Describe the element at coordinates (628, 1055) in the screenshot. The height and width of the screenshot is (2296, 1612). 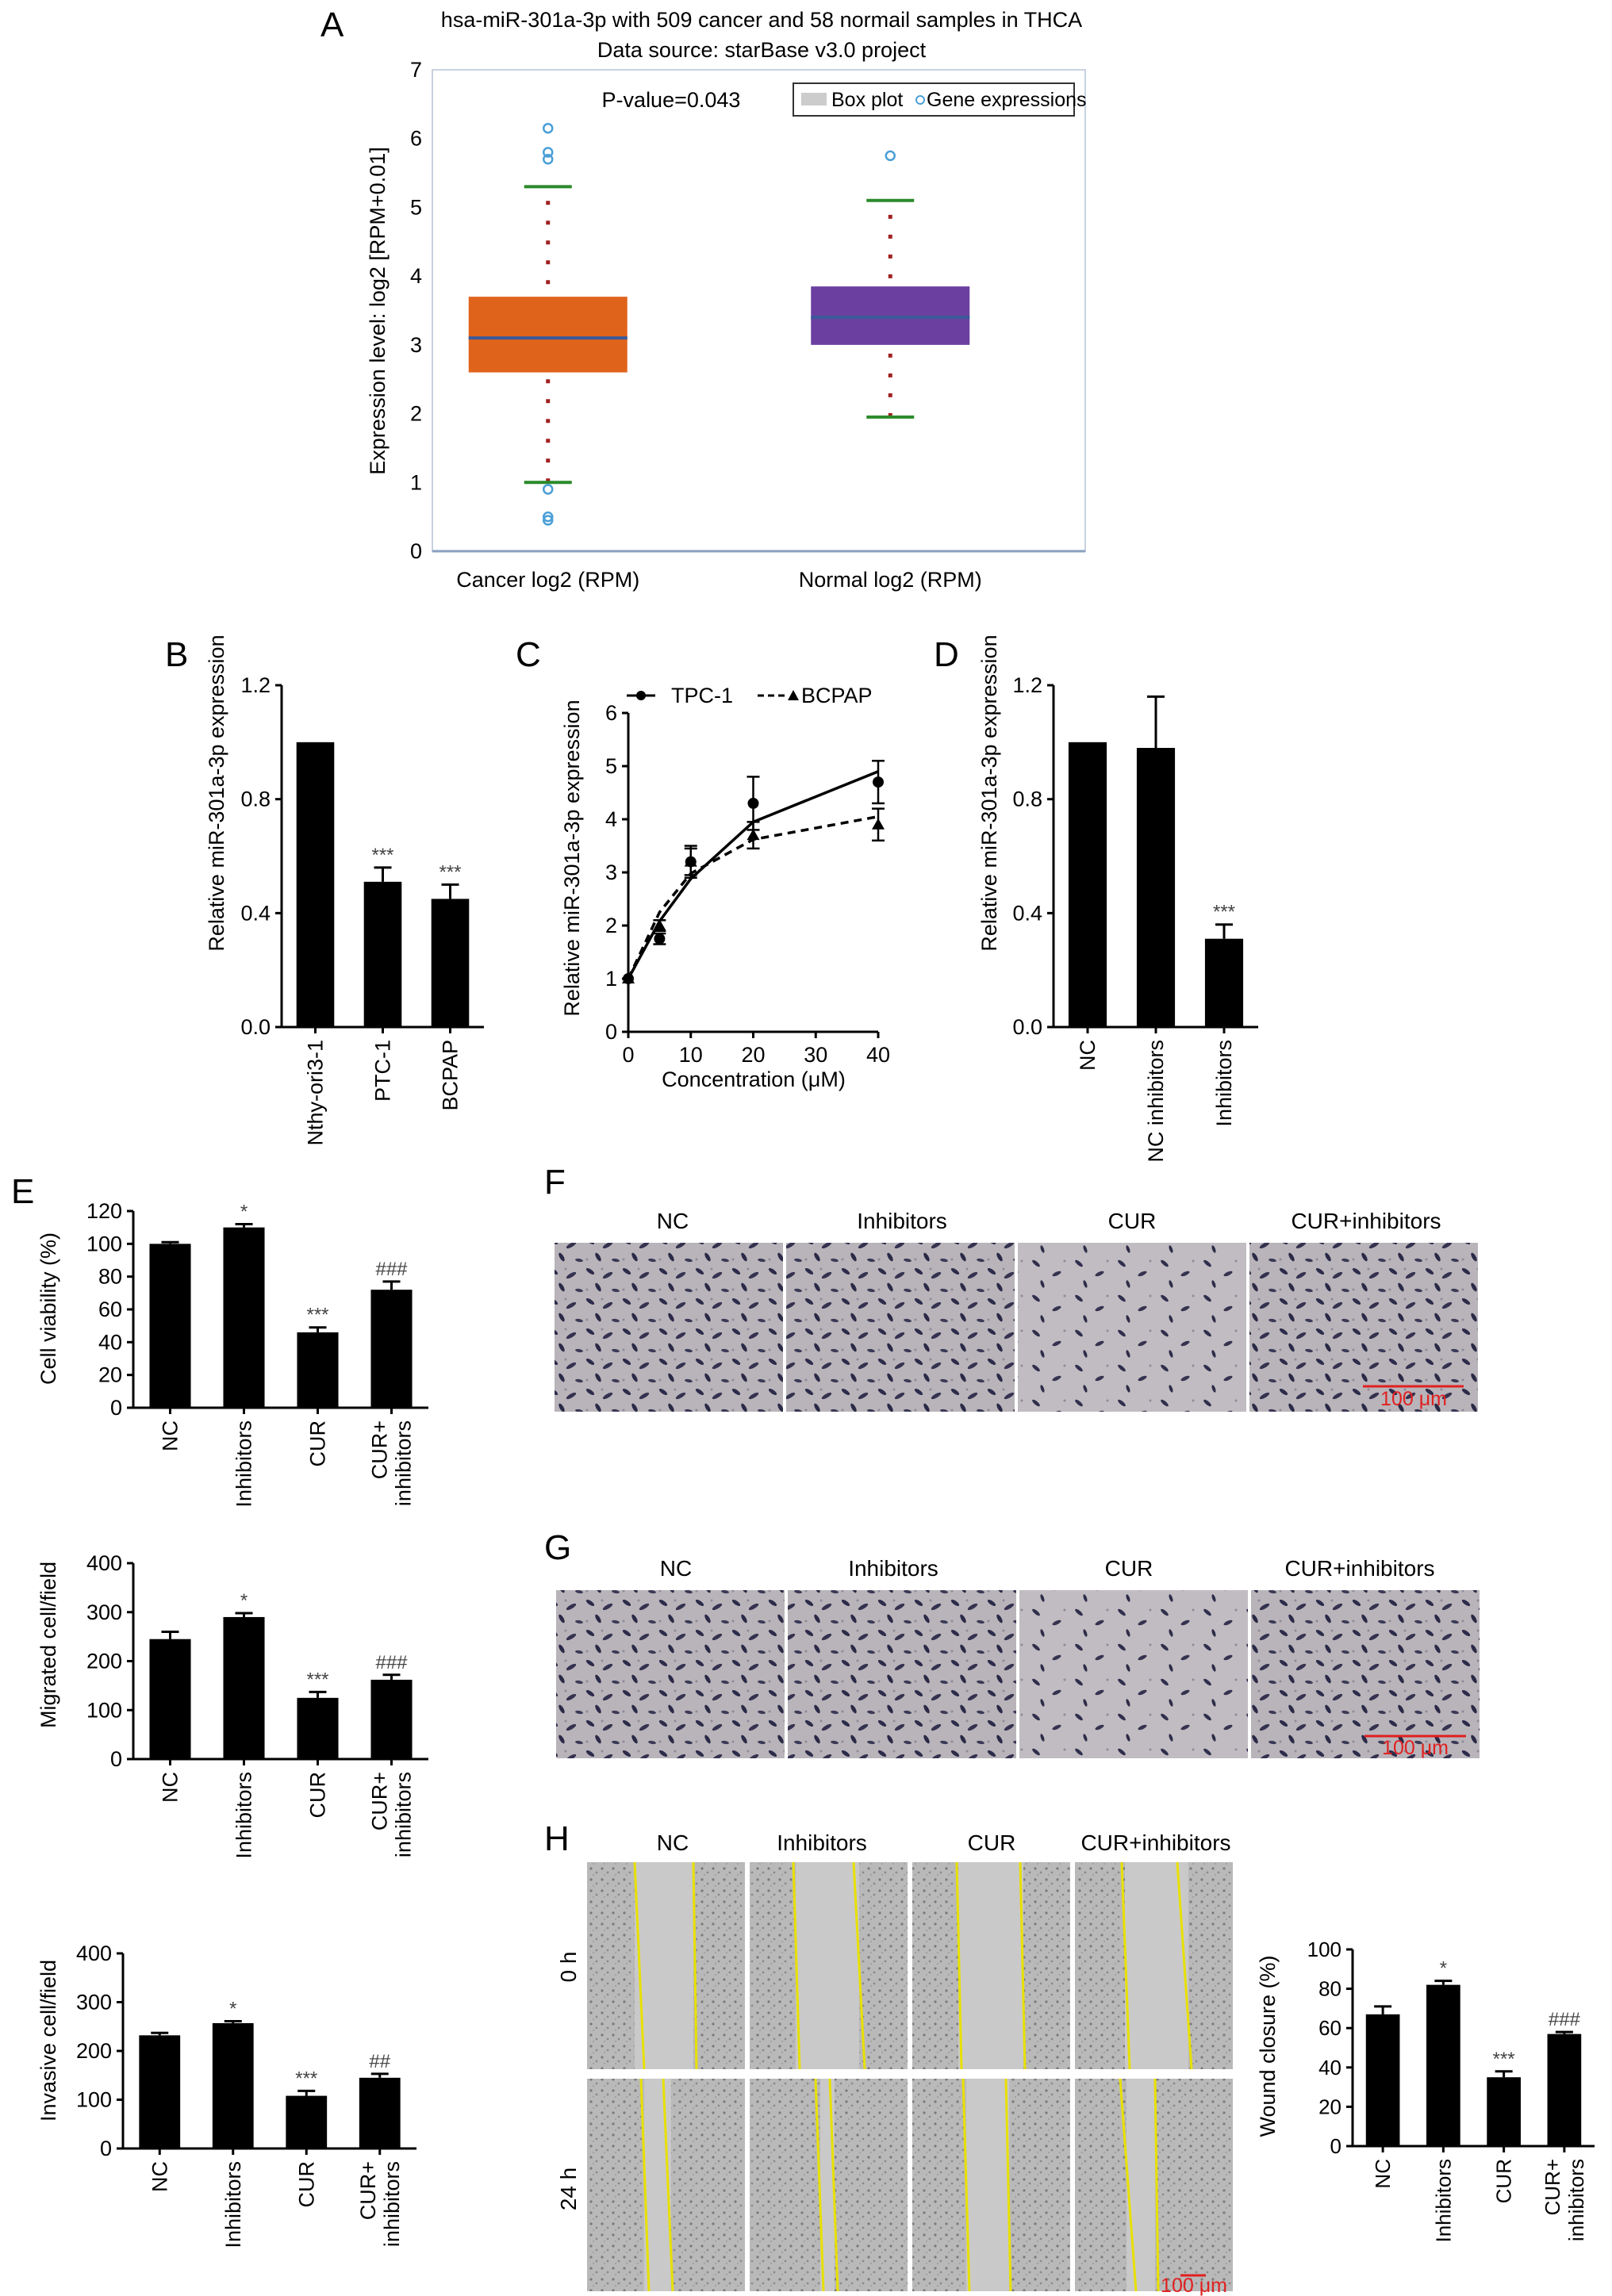
I see `x-tick-label: 0` at that location.